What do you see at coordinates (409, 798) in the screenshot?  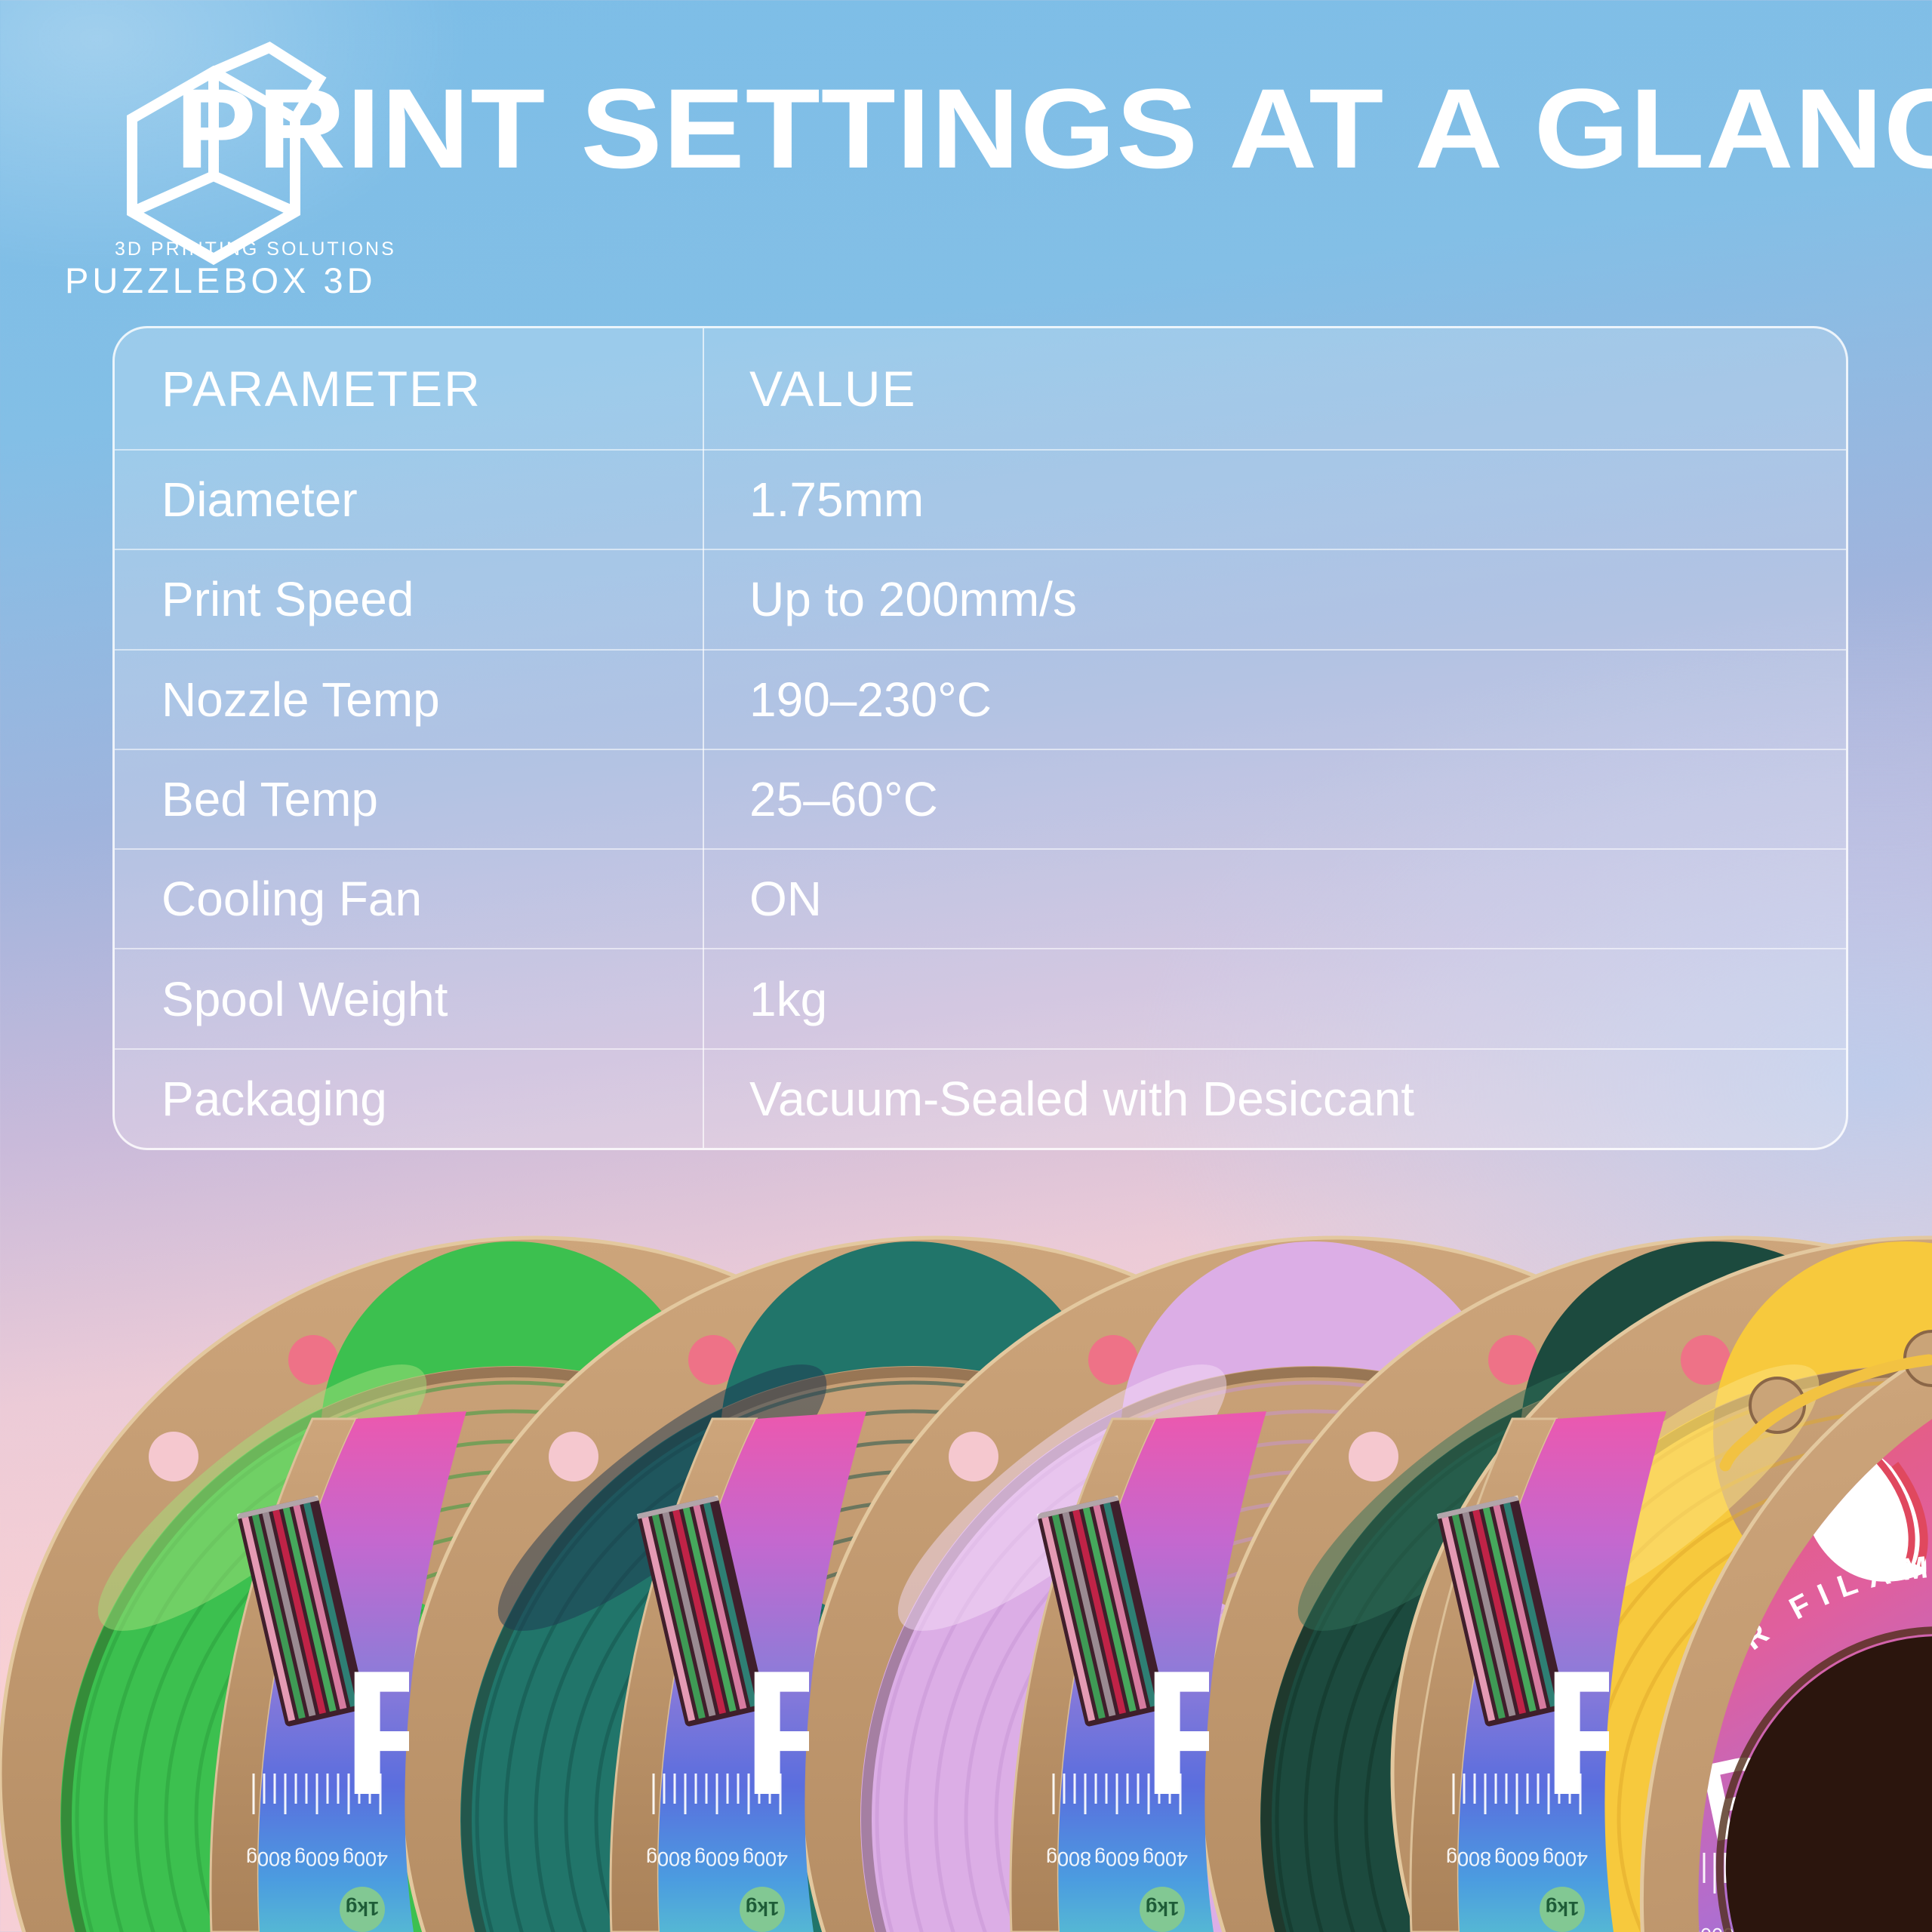 I see `row-parameter: Bed Temp` at bounding box center [409, 798].